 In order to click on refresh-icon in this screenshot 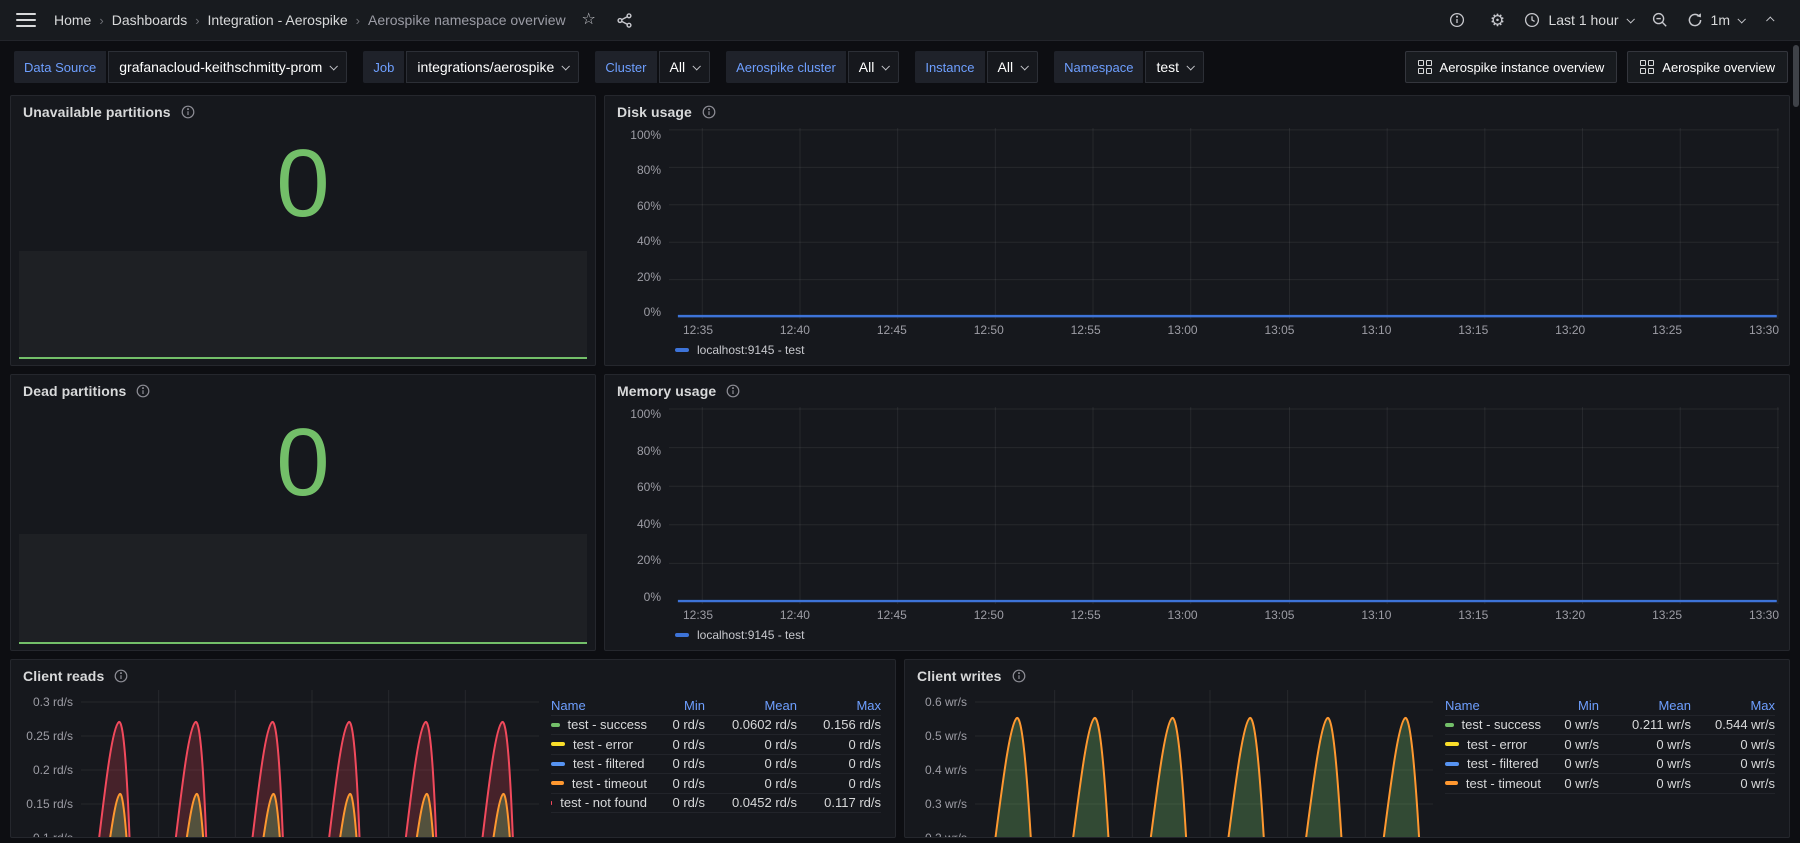, I will do `click(1694, 20)`.